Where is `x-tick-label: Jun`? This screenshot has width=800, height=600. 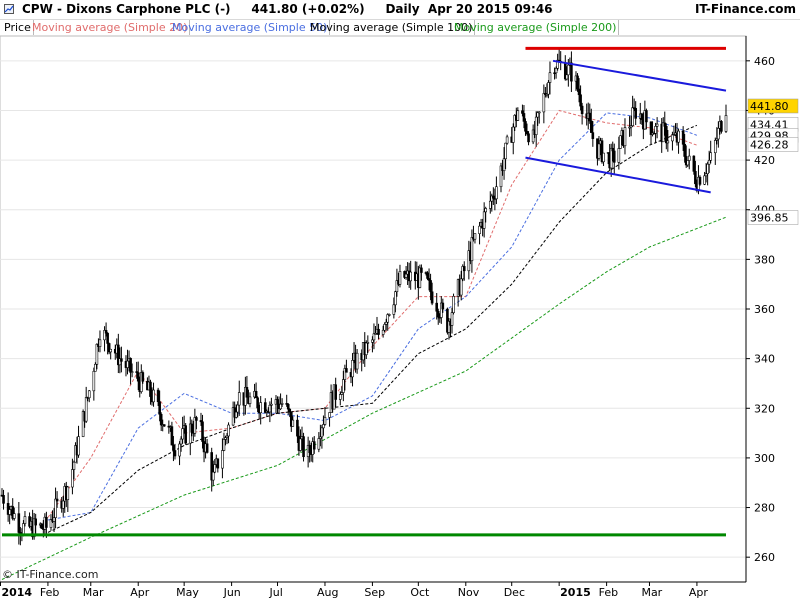 x-tick-label: Jun is located at coordinates (232, 592).